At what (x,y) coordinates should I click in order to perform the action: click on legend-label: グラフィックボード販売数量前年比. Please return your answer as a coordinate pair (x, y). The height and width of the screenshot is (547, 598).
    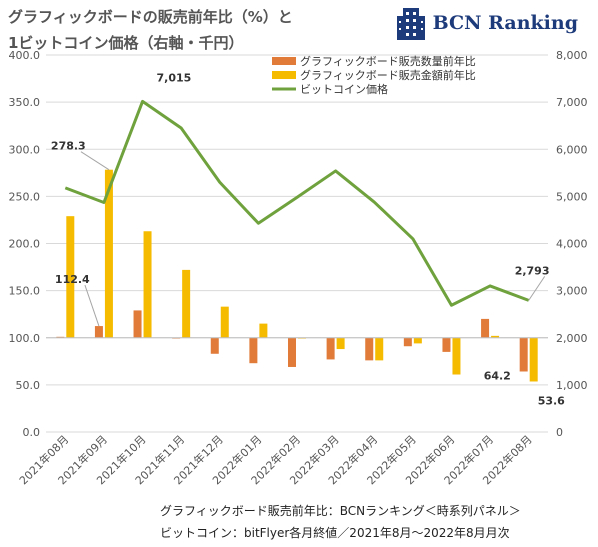
    Looking at the image, I should click on (388, 61).